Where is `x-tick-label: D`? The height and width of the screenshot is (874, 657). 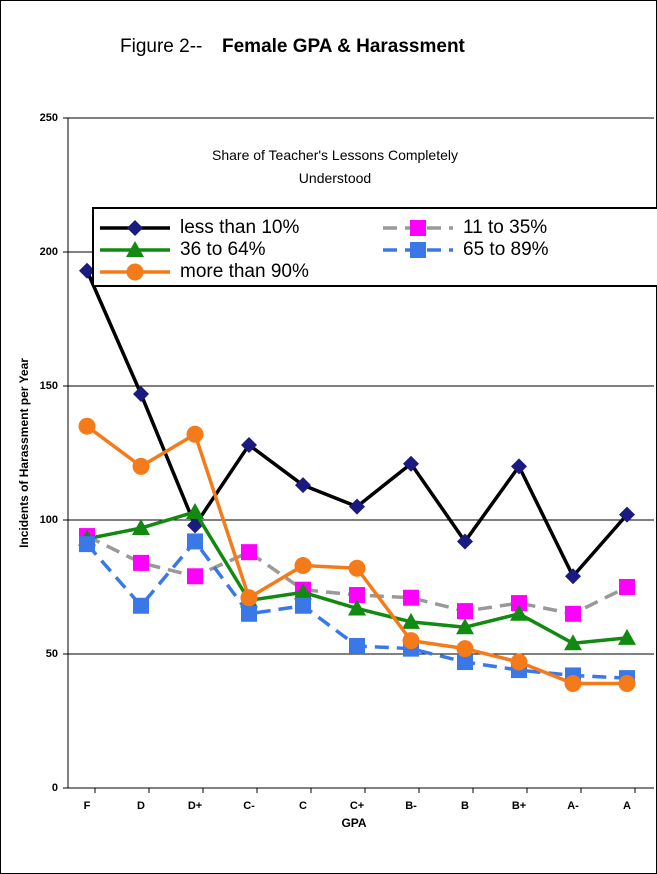
x-tick-label: D is located at coordinates (141, 806).